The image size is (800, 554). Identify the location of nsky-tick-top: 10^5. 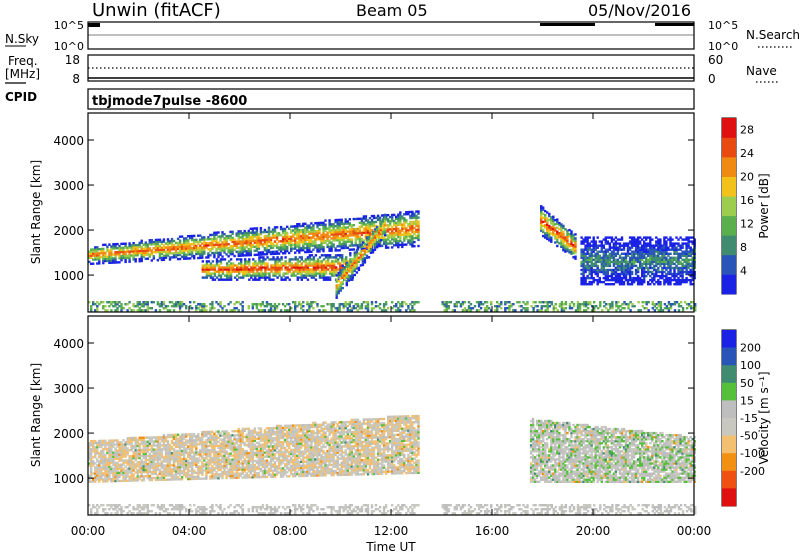
(69, 25).